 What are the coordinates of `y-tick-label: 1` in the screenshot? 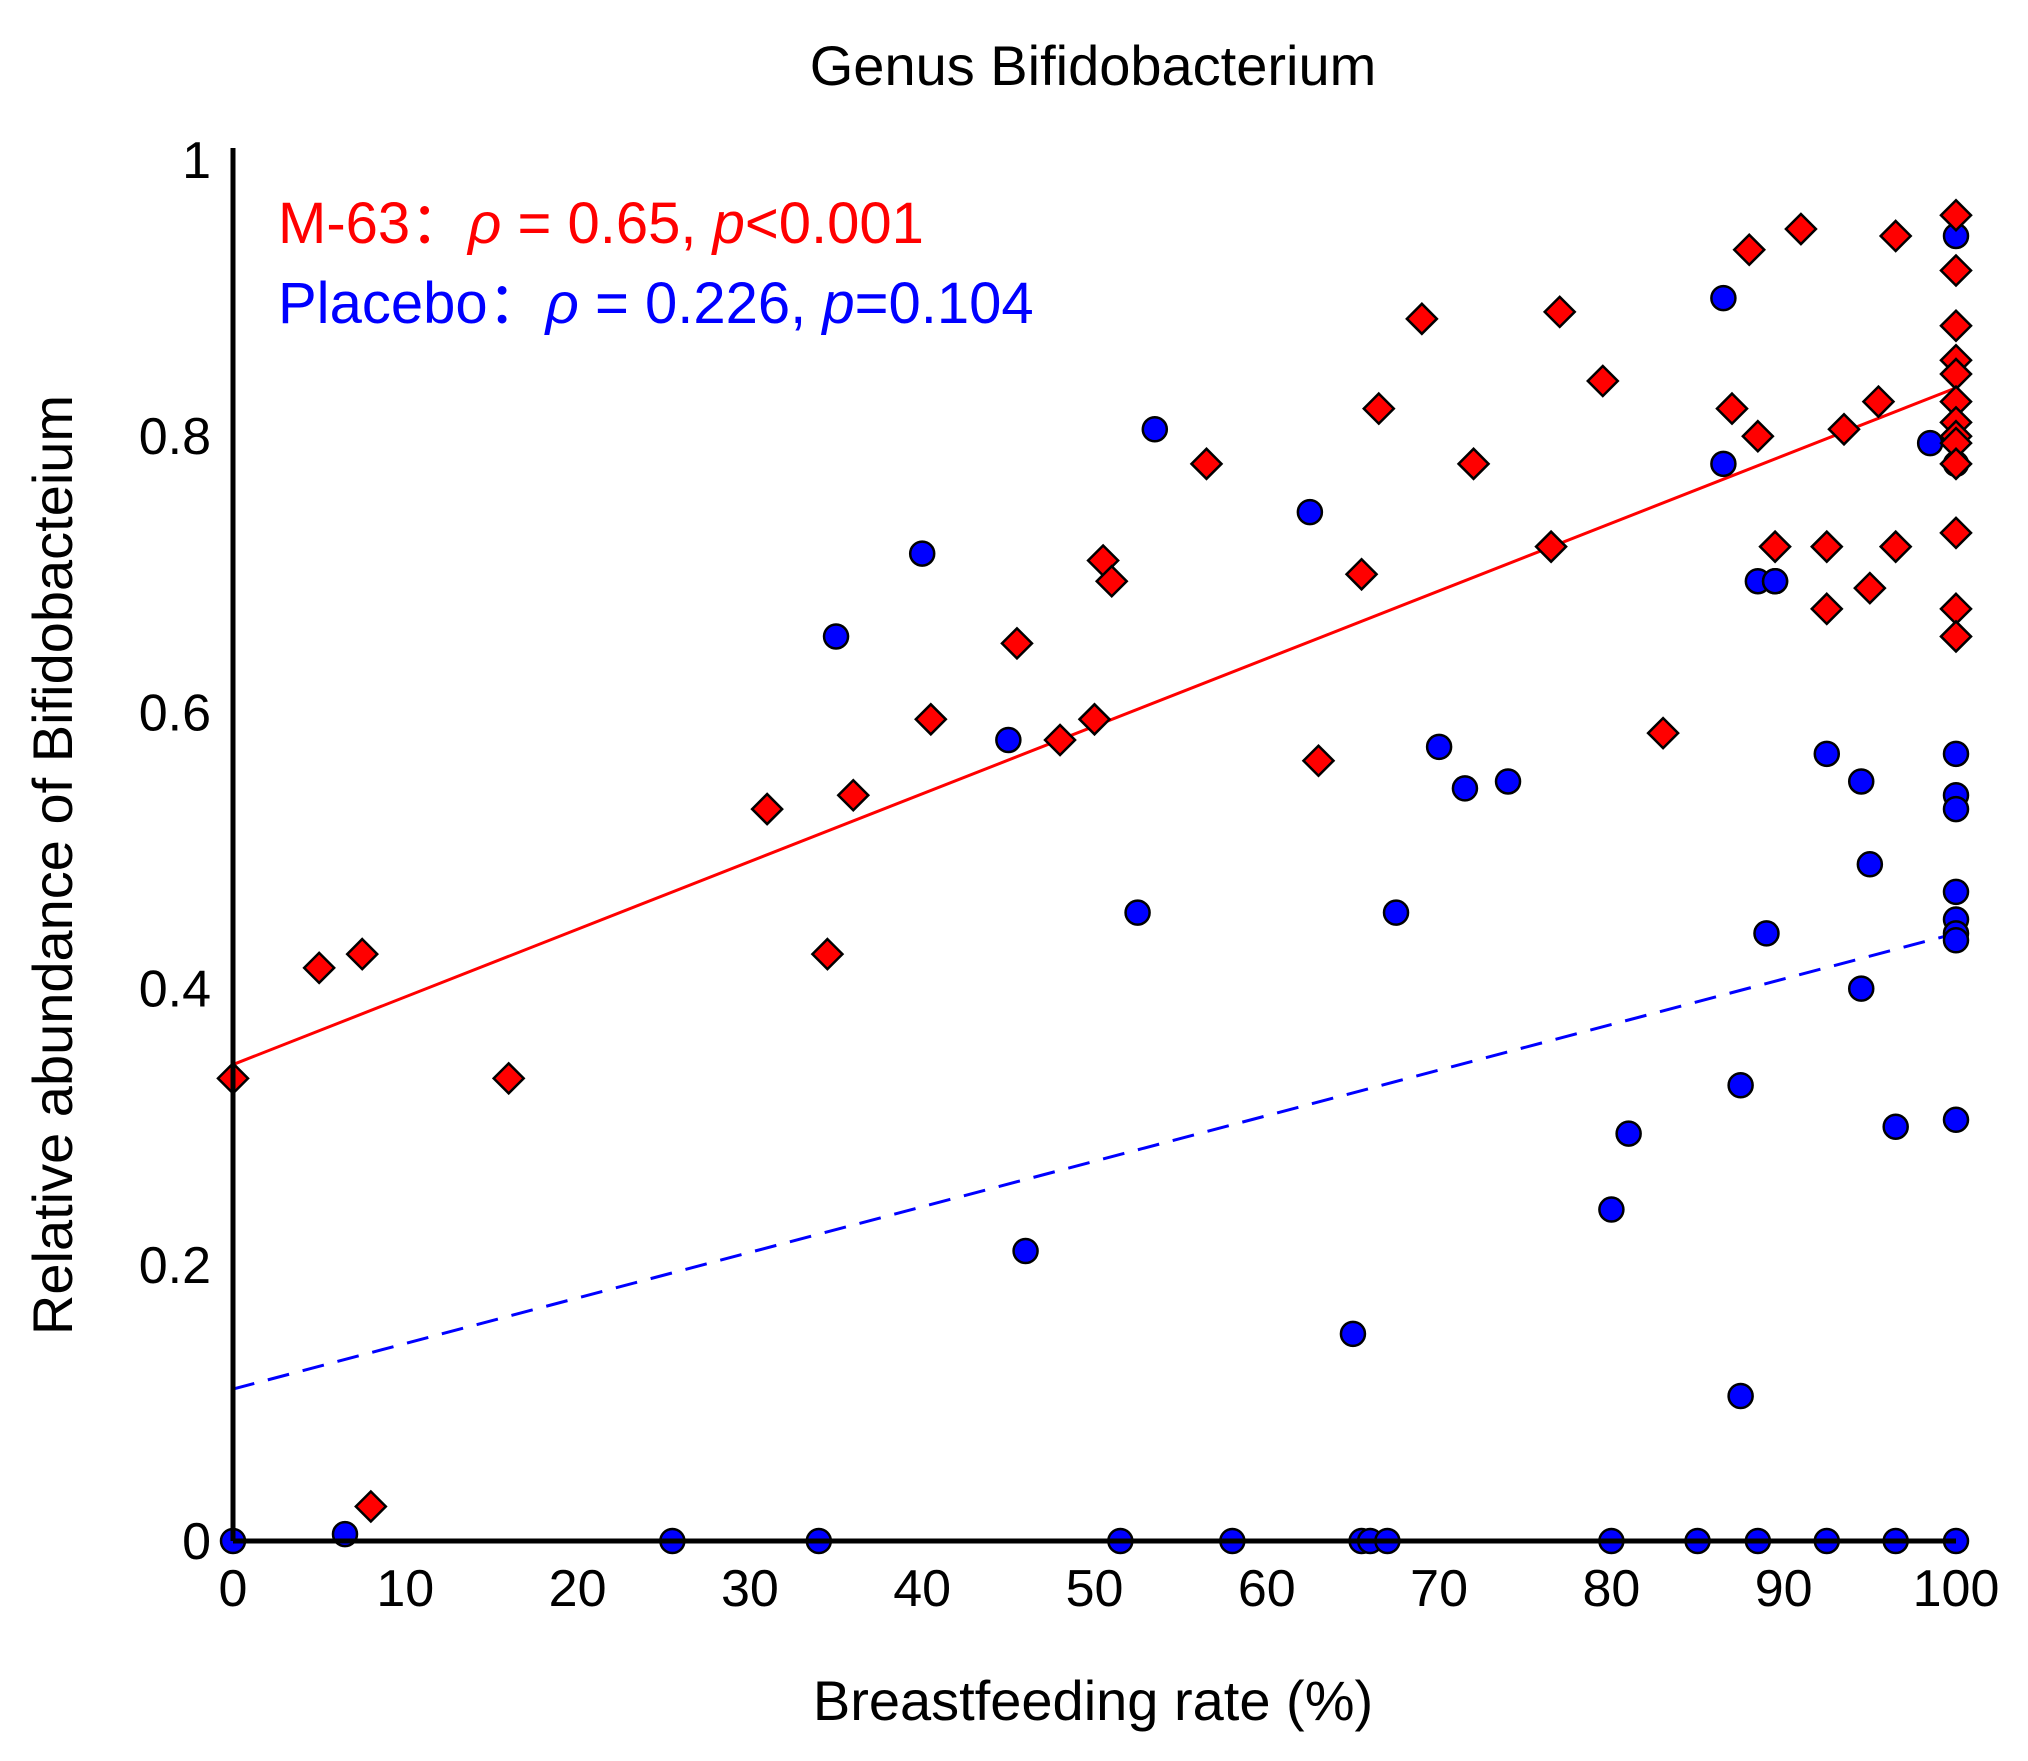 It's located at (196, 161).